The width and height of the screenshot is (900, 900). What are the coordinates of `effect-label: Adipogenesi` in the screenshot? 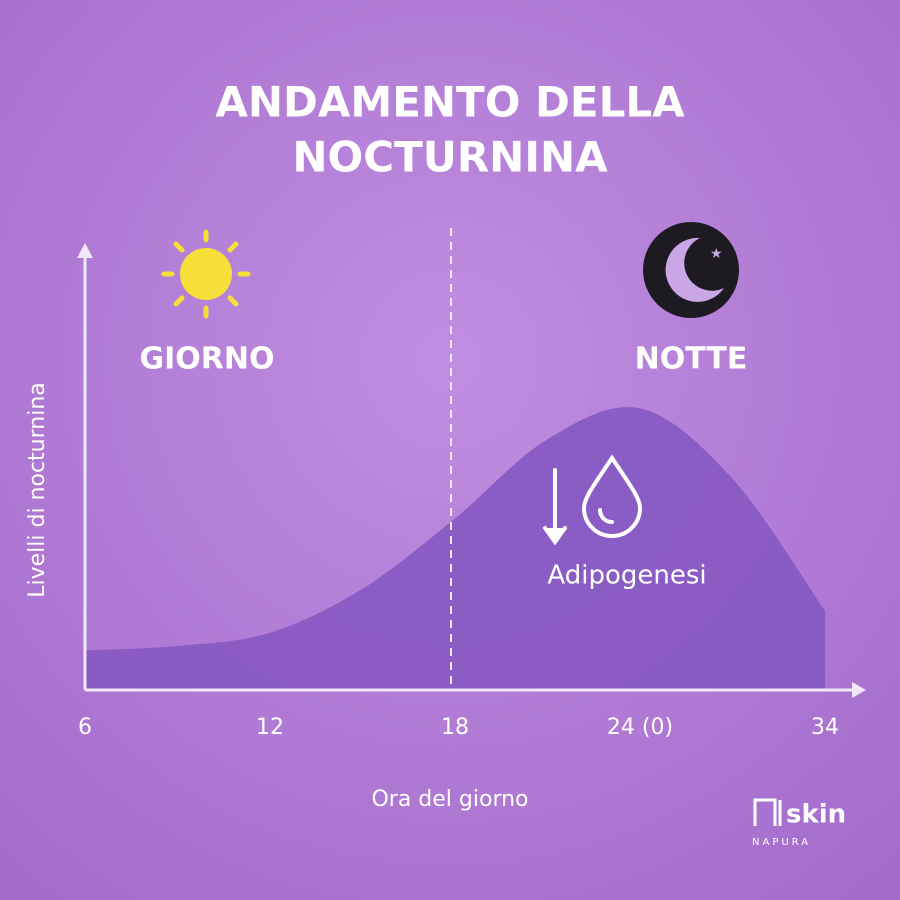 It's located at (626, 576).